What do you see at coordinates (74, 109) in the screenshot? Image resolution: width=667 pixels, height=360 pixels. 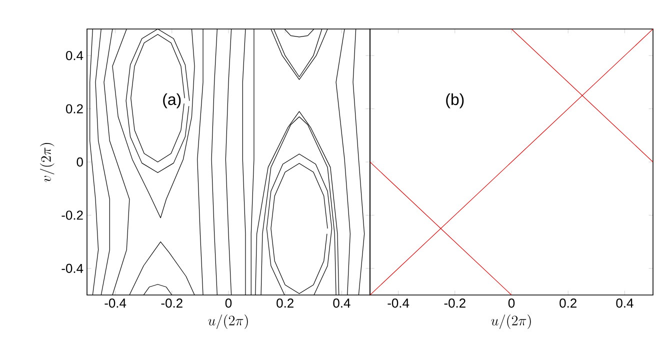 I see `y-tick-label: 0.2` at bounding box center [74, 109].